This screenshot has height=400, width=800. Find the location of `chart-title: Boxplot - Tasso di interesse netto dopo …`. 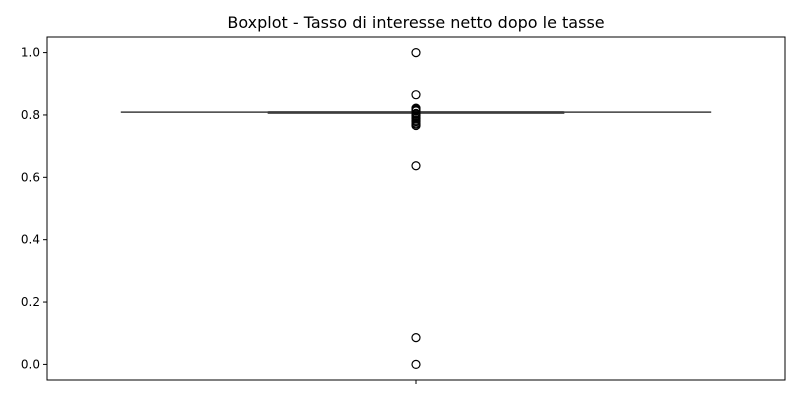

chart-title: Boxplot - Tasso di interesse netto dopo … is located at coordinates (415, 22).